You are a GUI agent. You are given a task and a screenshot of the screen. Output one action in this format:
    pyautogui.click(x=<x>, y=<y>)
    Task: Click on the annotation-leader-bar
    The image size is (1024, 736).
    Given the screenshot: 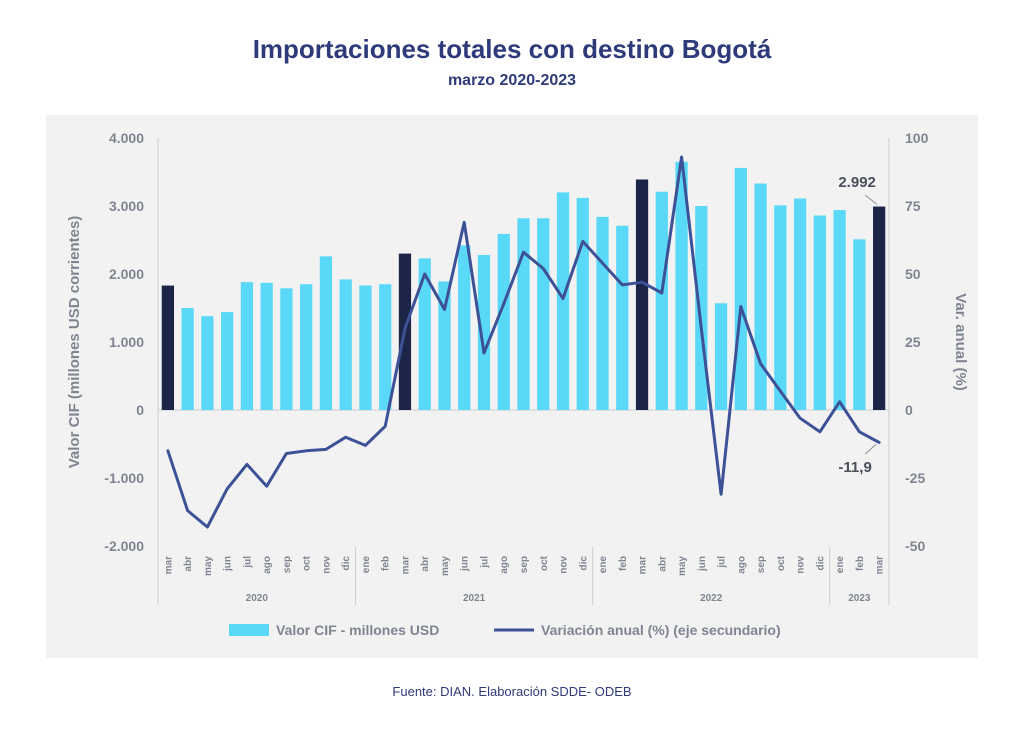 What is the action you would take?
    pyautogui.click(x=871, y=199)
    